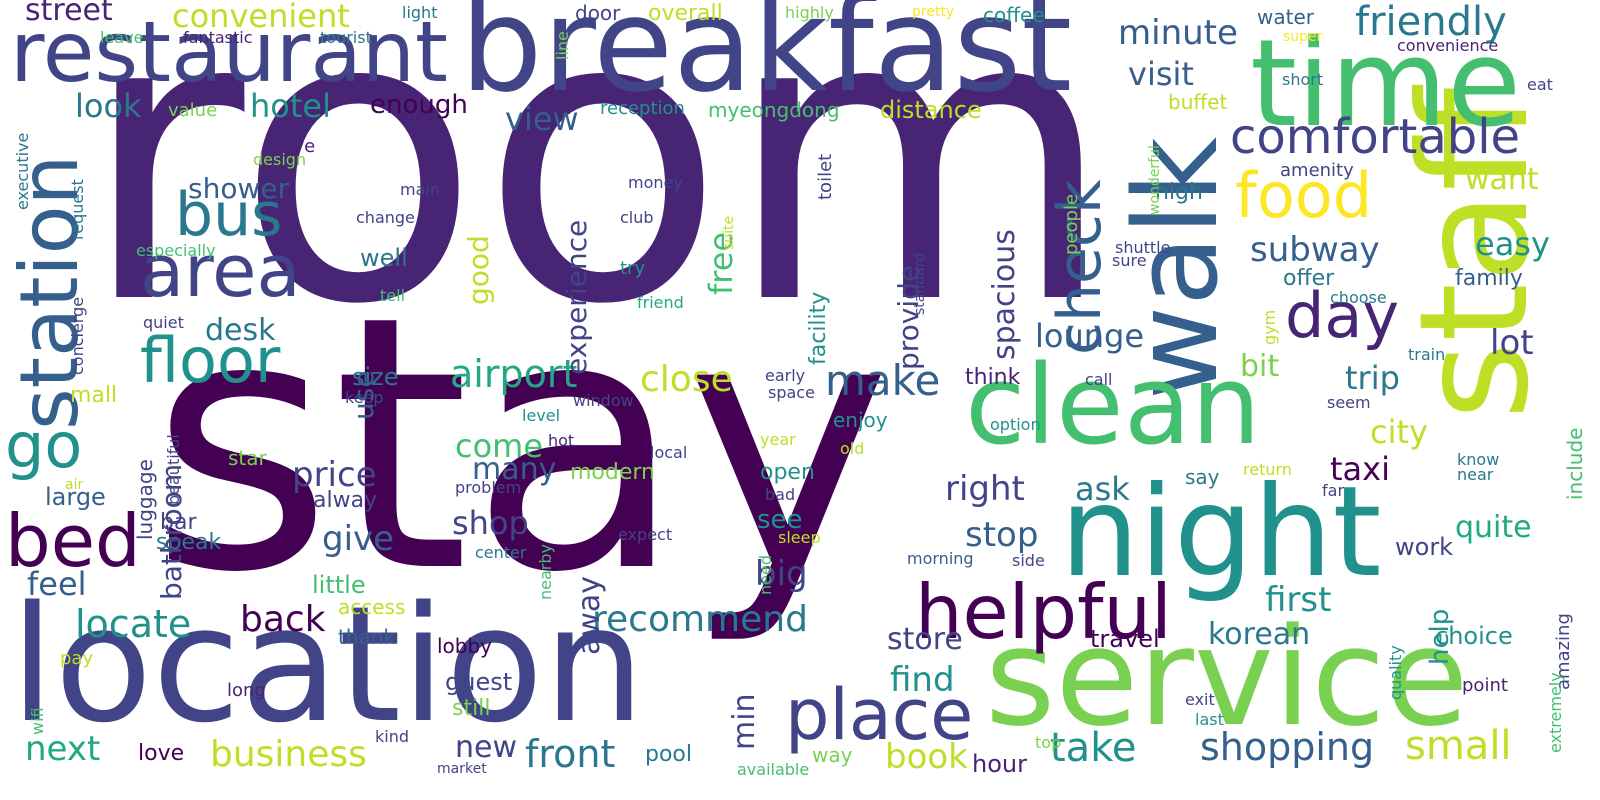 The height and width of the screenshot is (800, 1600). I want to click on word-shop: shop, so click(490, 523).